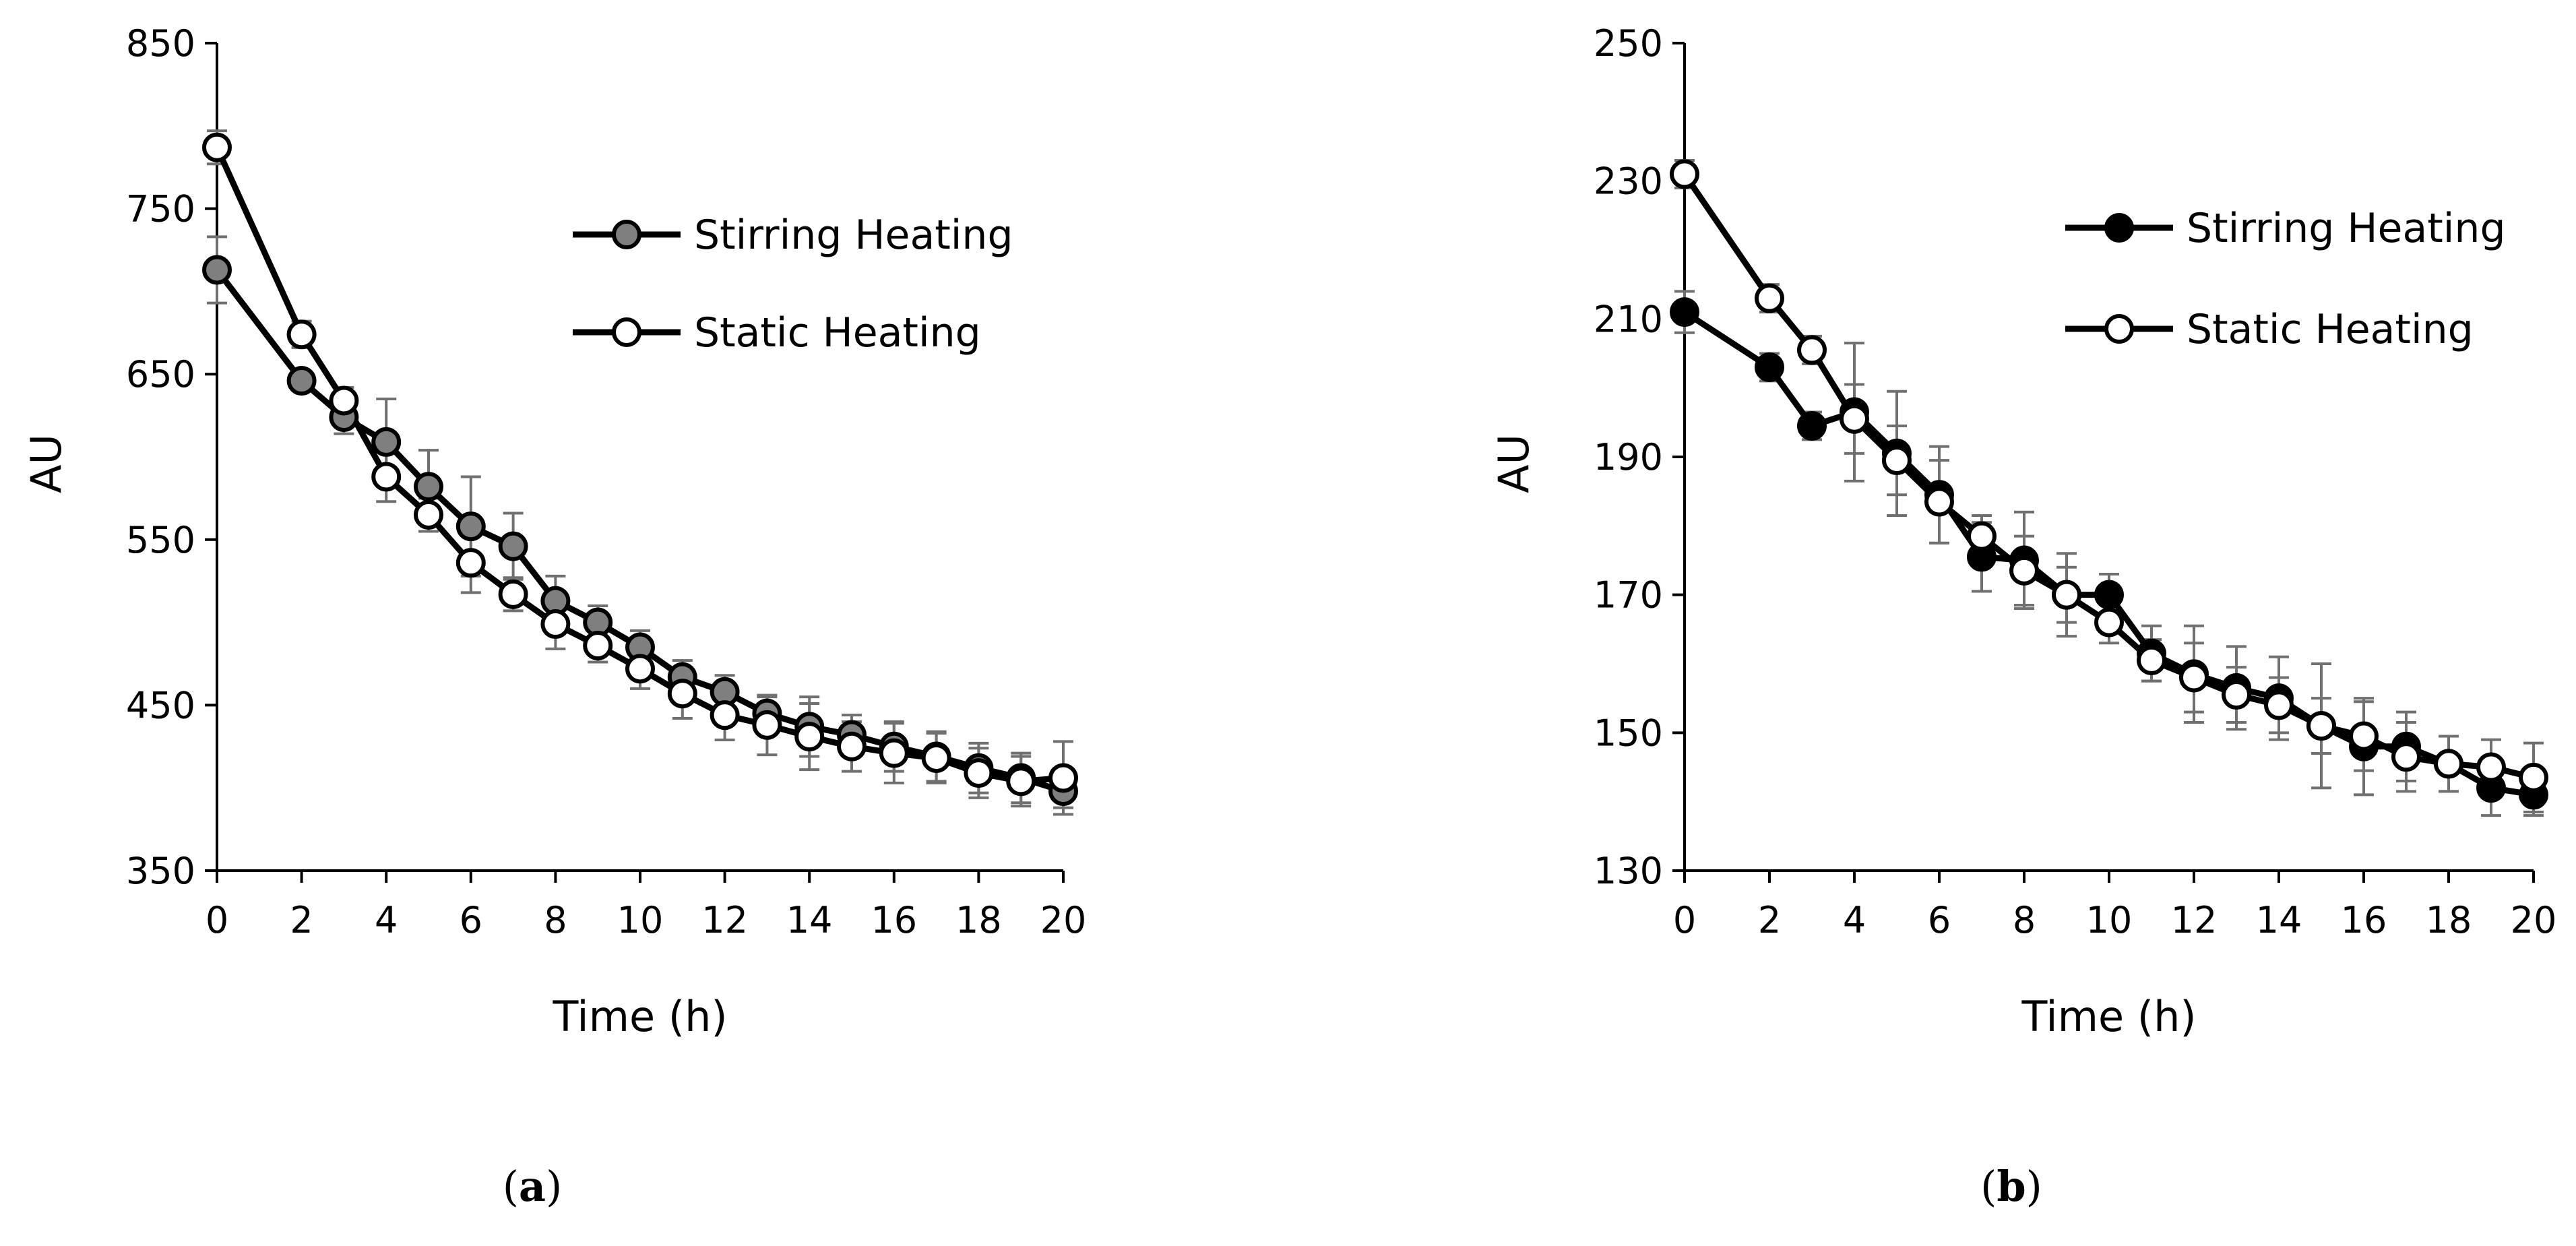 The image size is (2576, 1246). What do you see at coordinates (160, 209) in the screenshot?
I see `y-tick-label: 750` at bounding box center [160, 209].